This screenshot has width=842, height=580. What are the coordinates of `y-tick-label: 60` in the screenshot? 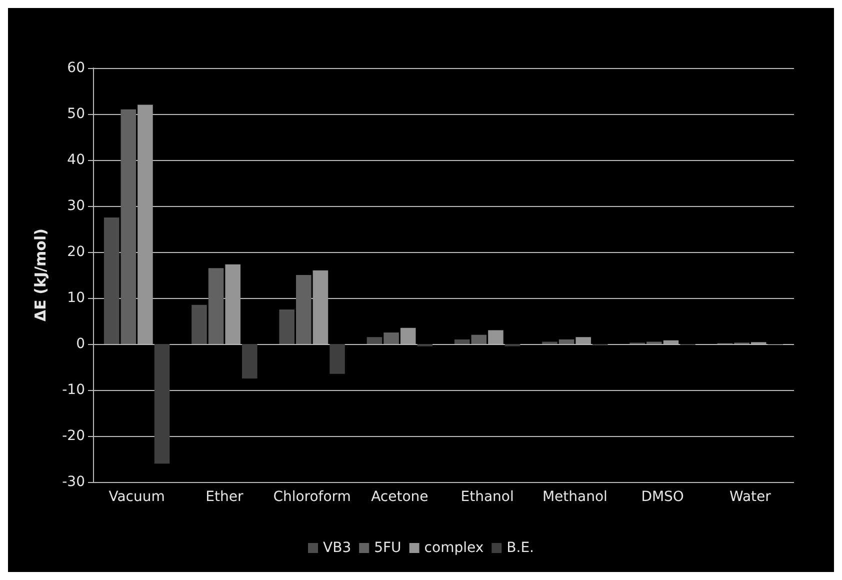 It's located at (76, 68).